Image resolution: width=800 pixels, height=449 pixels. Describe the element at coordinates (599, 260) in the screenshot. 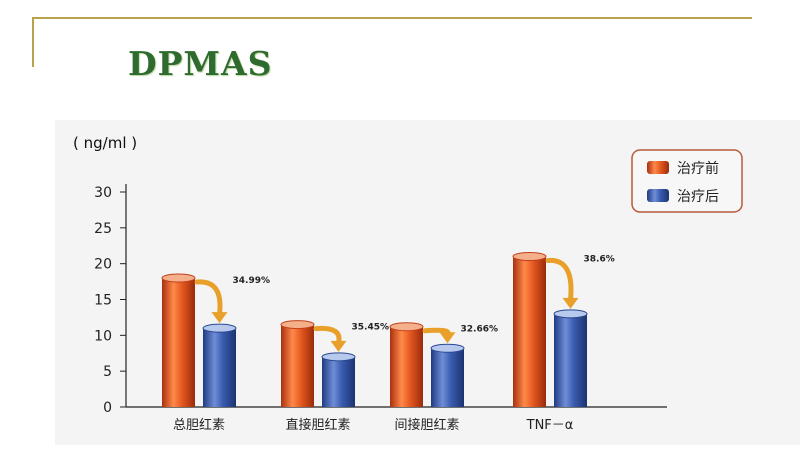

I see `reduction-label-3: 38.6%` at that location.